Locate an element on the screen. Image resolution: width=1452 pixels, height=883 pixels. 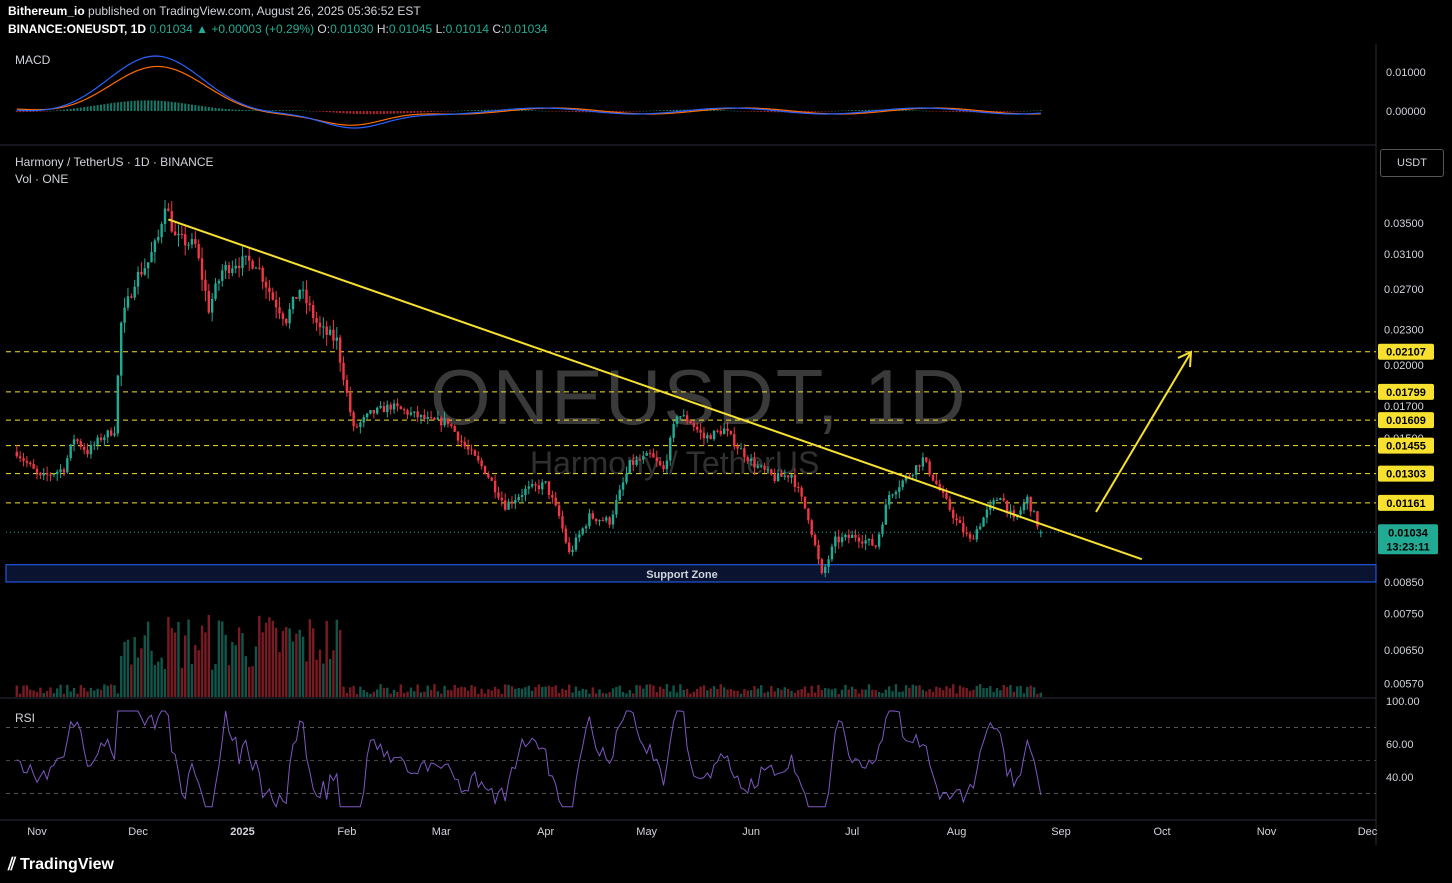
projection-arrow is located at coordinates (1143, 433).